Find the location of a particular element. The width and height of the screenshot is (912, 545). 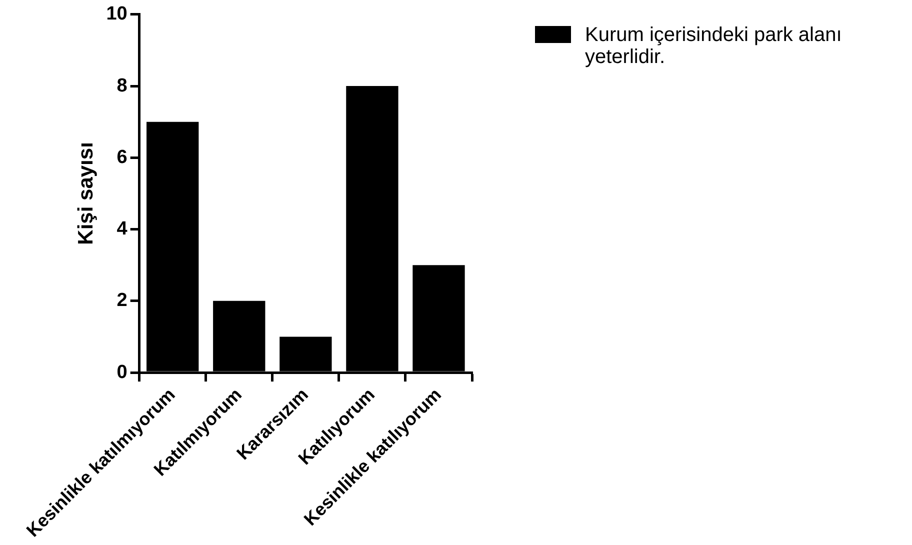

y-tick-label: 10 is located at coordinates (117, 14).